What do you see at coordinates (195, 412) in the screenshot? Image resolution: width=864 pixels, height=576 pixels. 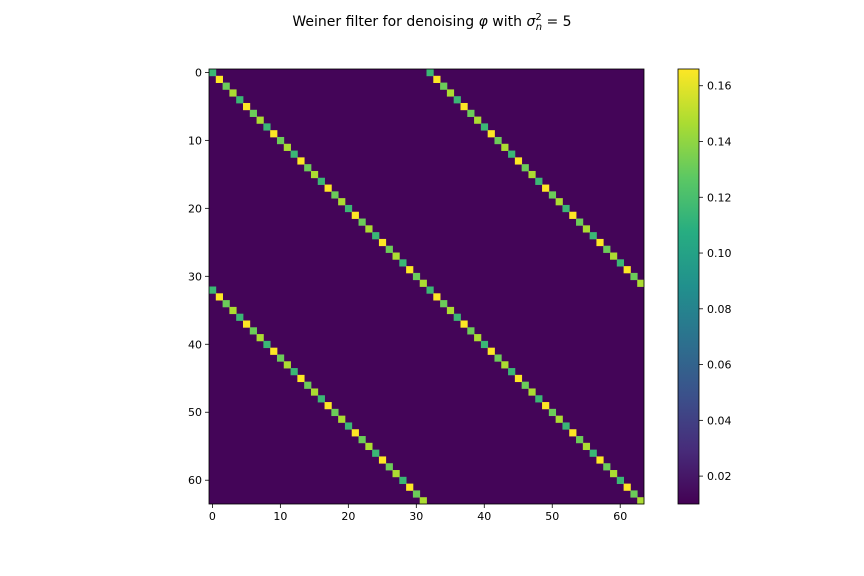 I see `y-tick-label: 50` at bounding box center [195, 412].